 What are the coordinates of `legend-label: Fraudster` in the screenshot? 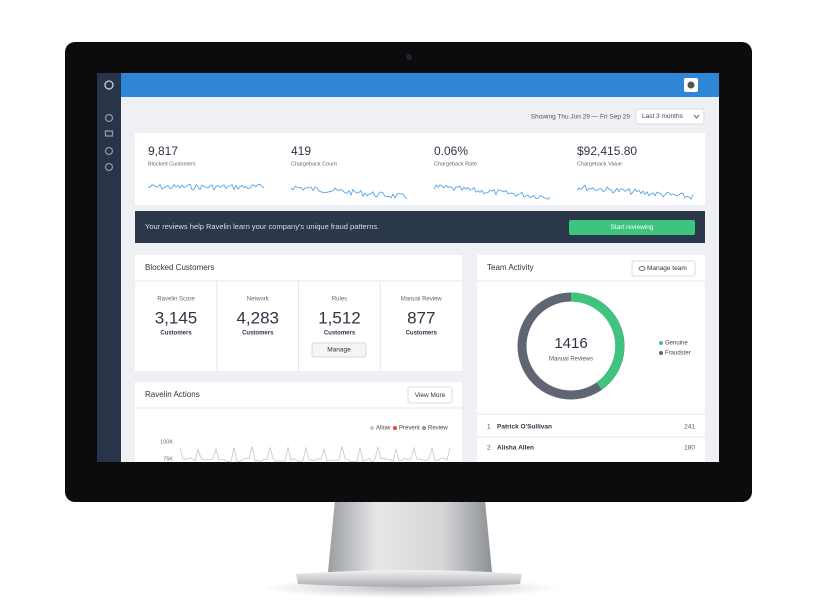 It's located at (678, 354).